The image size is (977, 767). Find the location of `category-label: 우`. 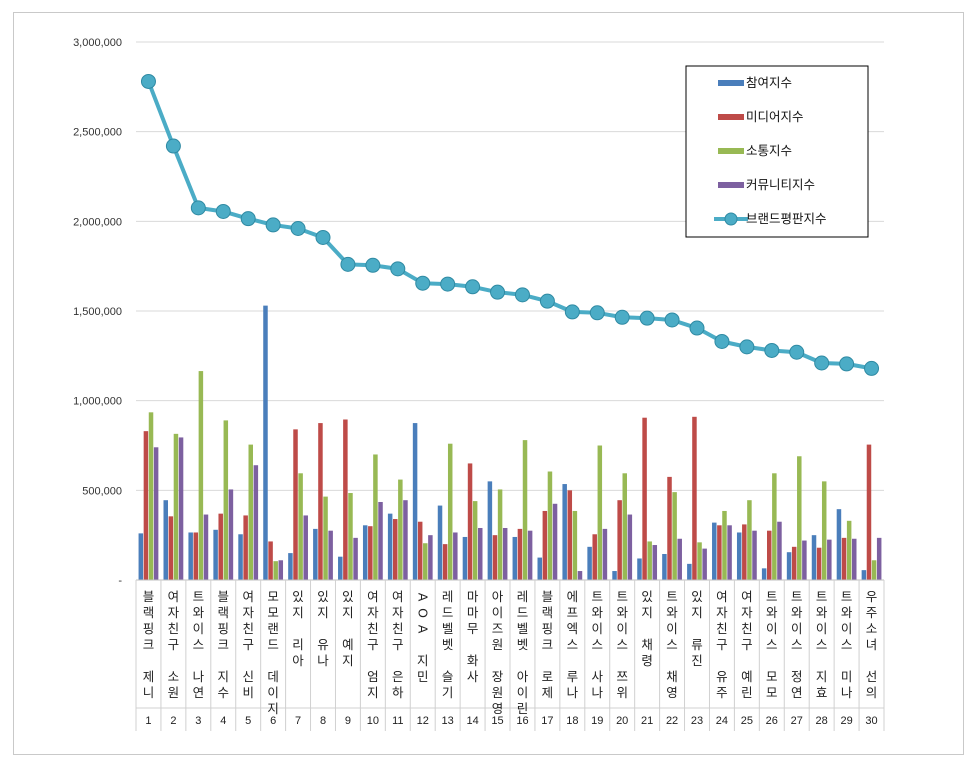

category-label: 우 is located at coordinates (872, 596).